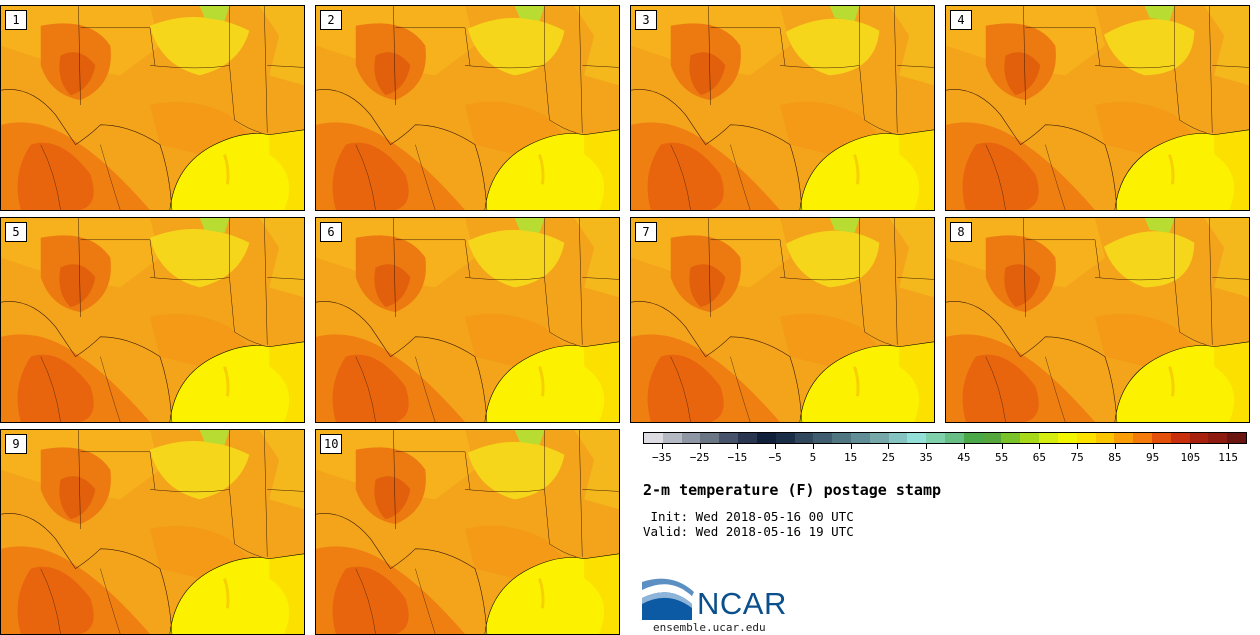 This screenshot has height=635, width=1260. I want to click on panel-number-label: 10, so click(331, 444).